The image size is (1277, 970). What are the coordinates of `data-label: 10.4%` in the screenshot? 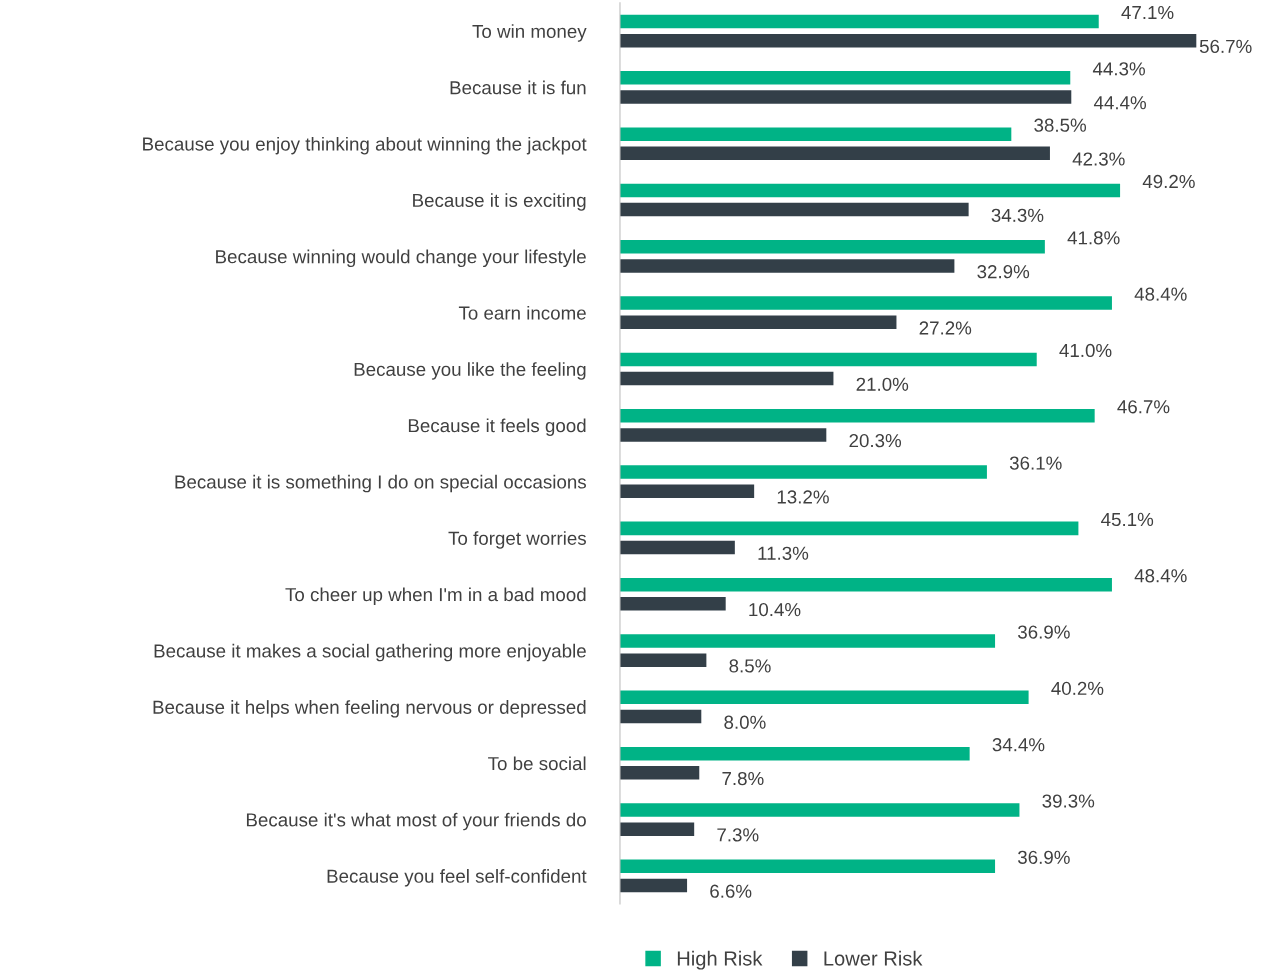 It's located at (775, 609).